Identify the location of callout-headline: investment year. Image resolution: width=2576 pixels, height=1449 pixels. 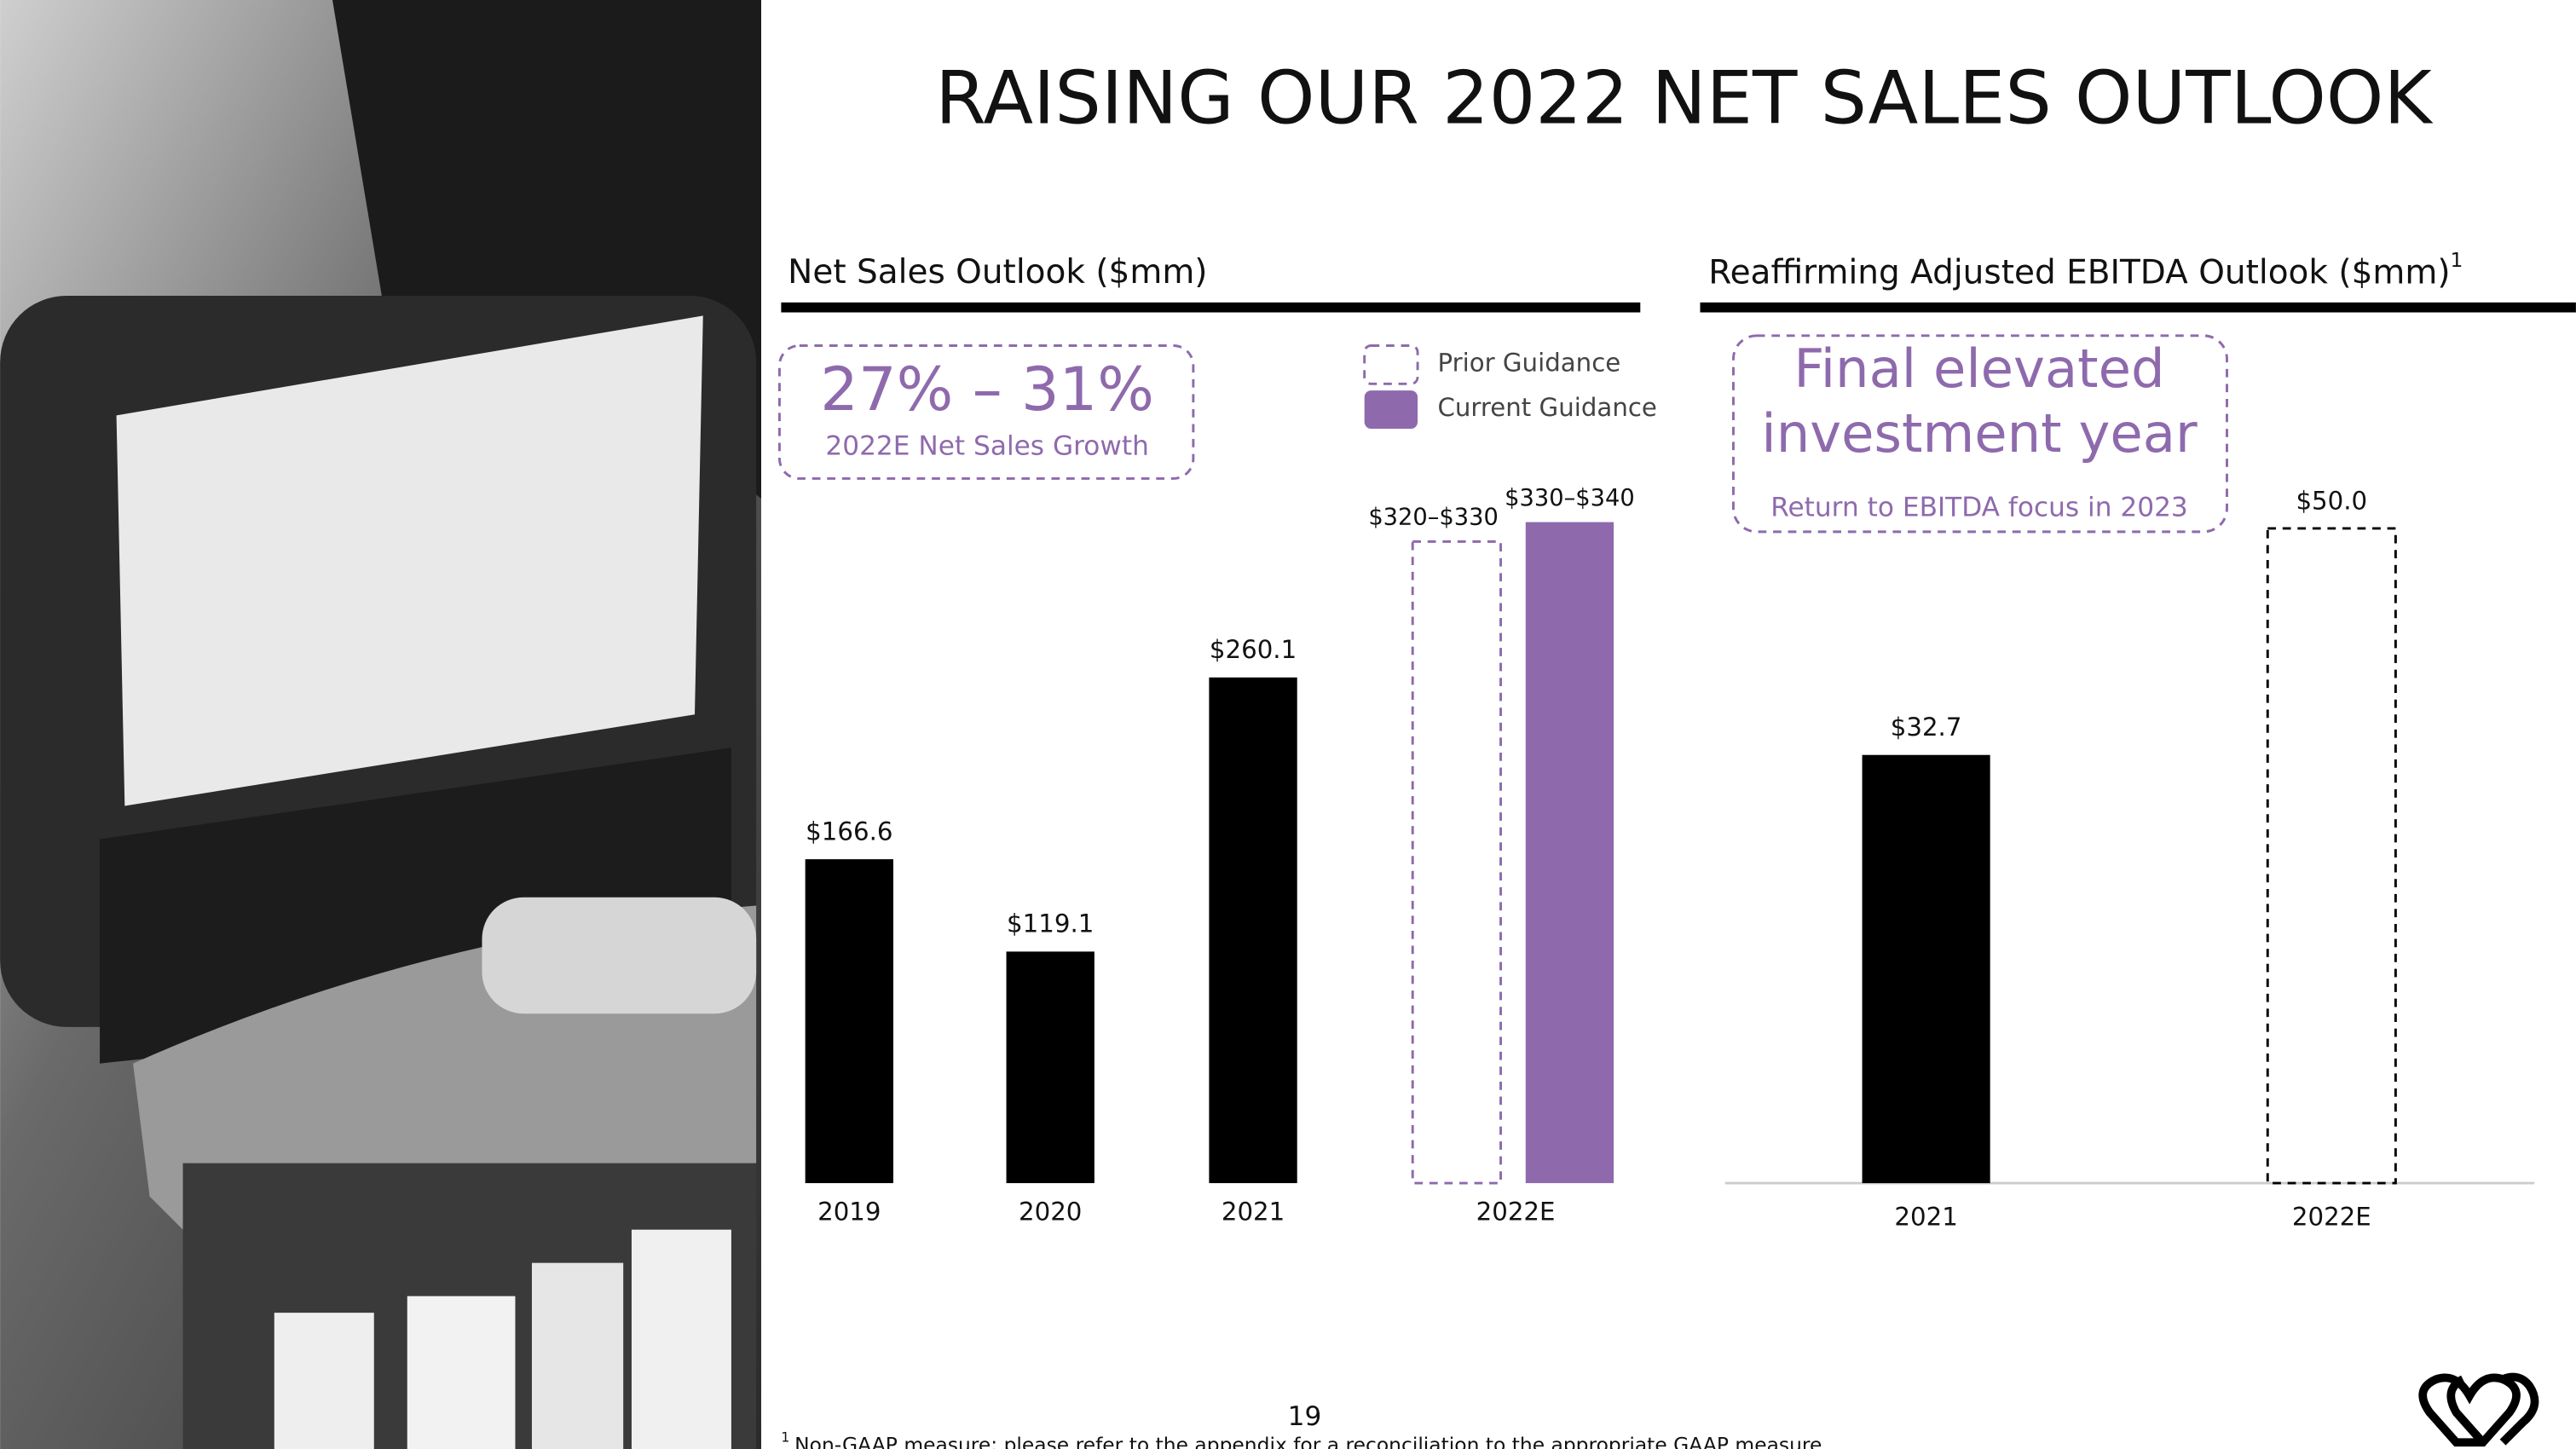
(1979, 433).